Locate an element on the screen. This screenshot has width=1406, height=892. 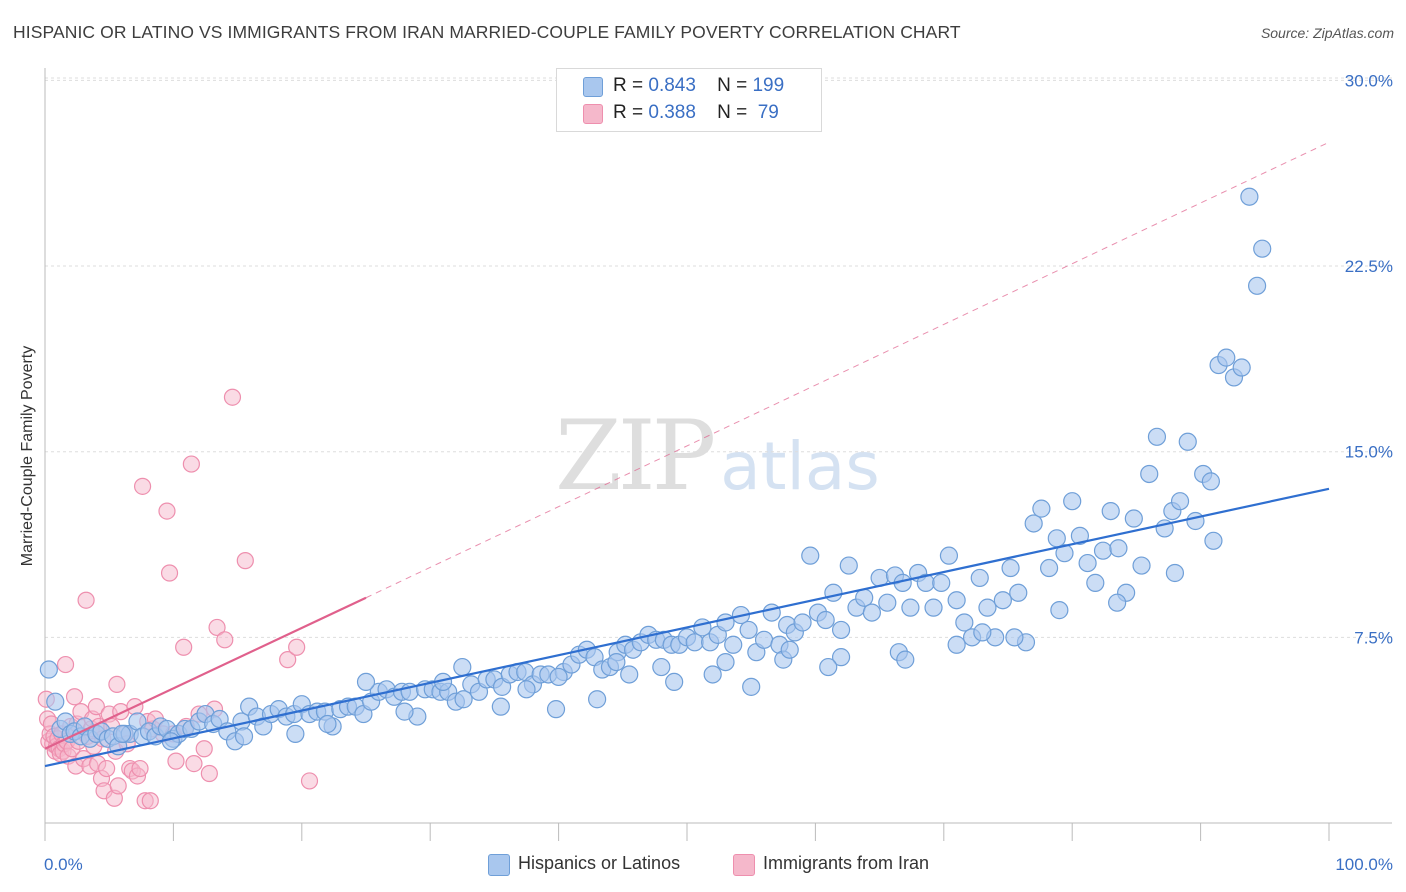
source-label: Source: ZipAtlas.com is located at coordinates (1327, 33).